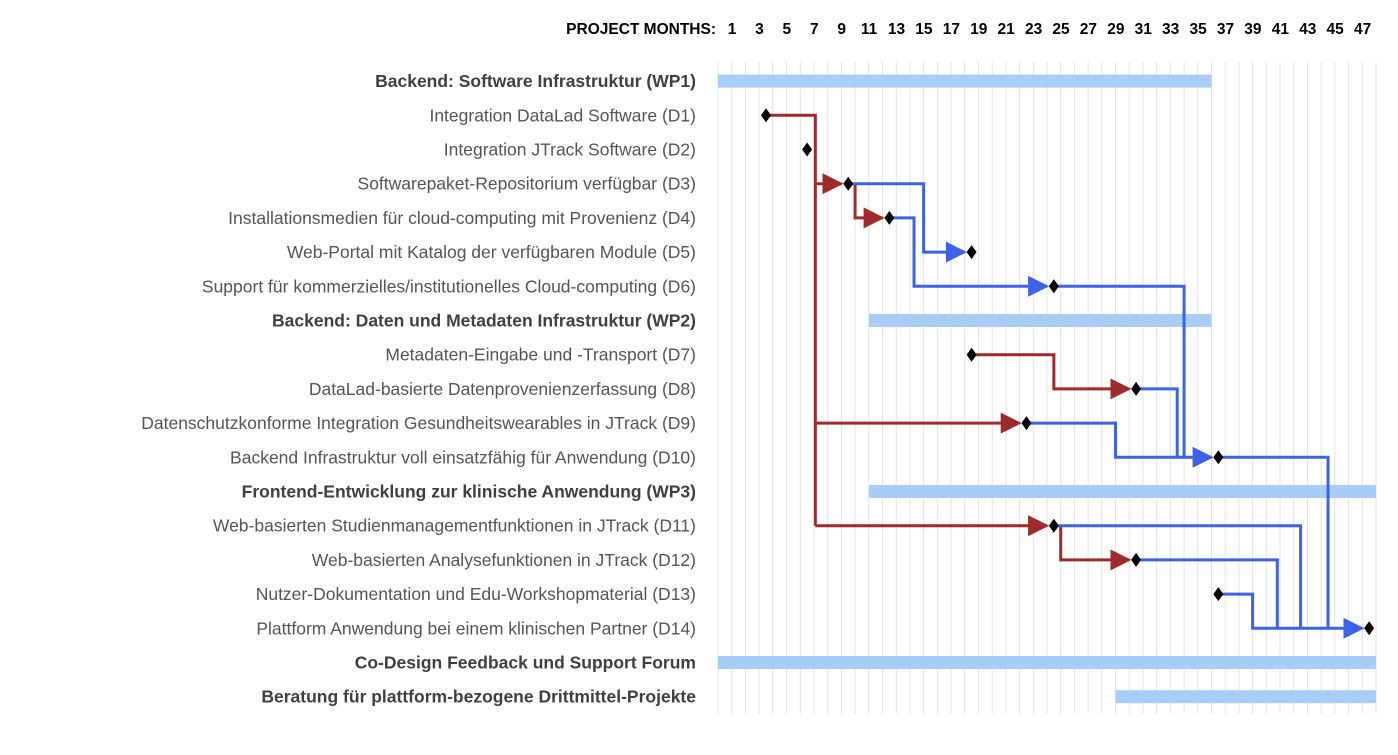  Describe the element at coordinates (787, 29) in the screenshot. I see `axis-tick-label: 5` at that location.